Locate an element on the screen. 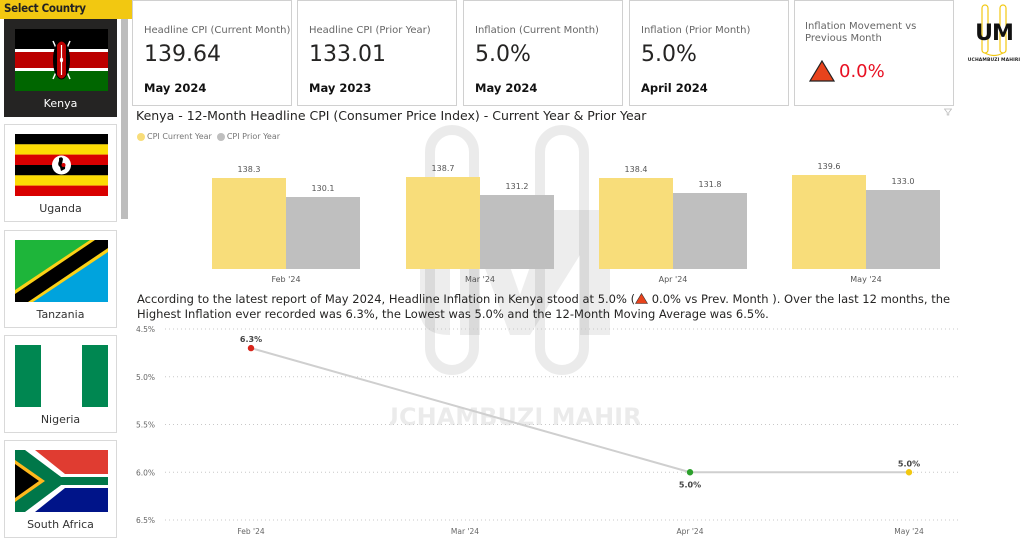 The width and height of the screenshot is (1024, 543). uganda-flag-icon is located at coordinates (61, 165).